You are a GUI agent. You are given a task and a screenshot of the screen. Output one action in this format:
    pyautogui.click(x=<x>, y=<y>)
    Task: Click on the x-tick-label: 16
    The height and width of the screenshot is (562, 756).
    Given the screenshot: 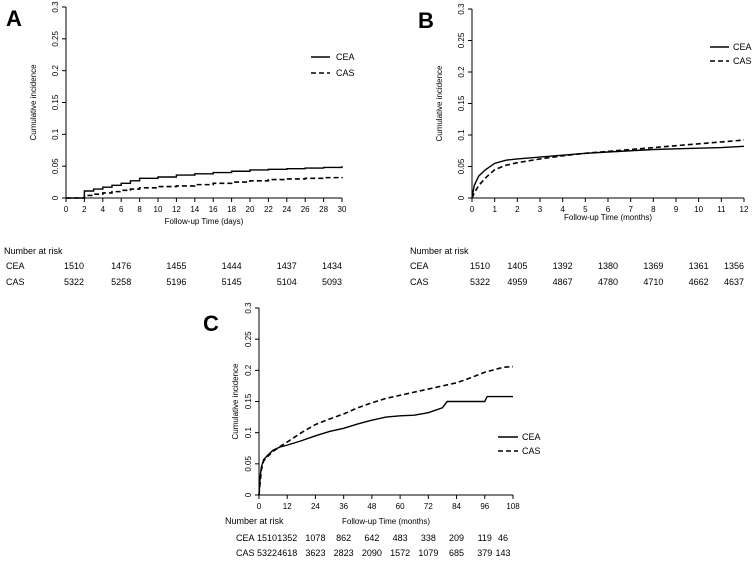 What is the action you would take?
    pyautogui.click(x=213, y=209)
    